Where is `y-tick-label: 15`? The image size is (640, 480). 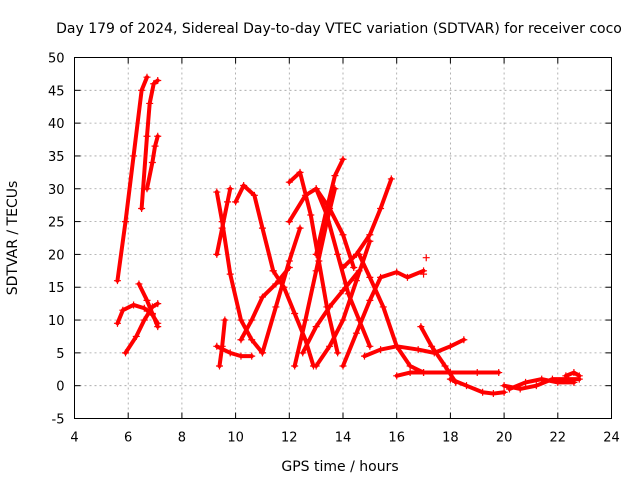
y-tick-label: 15 is located at coordinates (56, 288).